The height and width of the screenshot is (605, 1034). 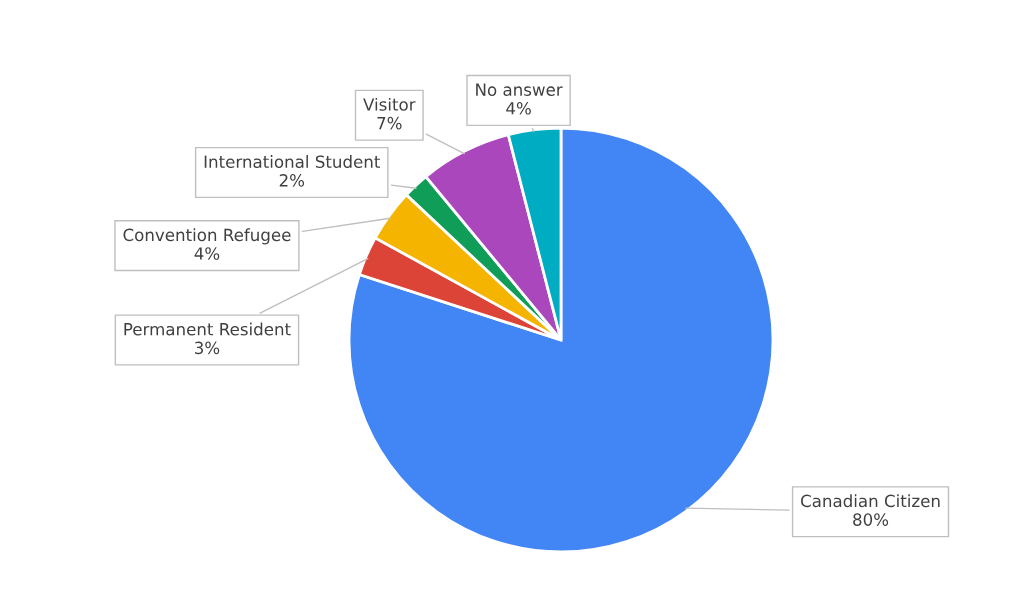 What do you see at coordinates (207, 236) in the screenshot?
I see `slice-label: Convention Refugee` at bounding box center [207, 236].